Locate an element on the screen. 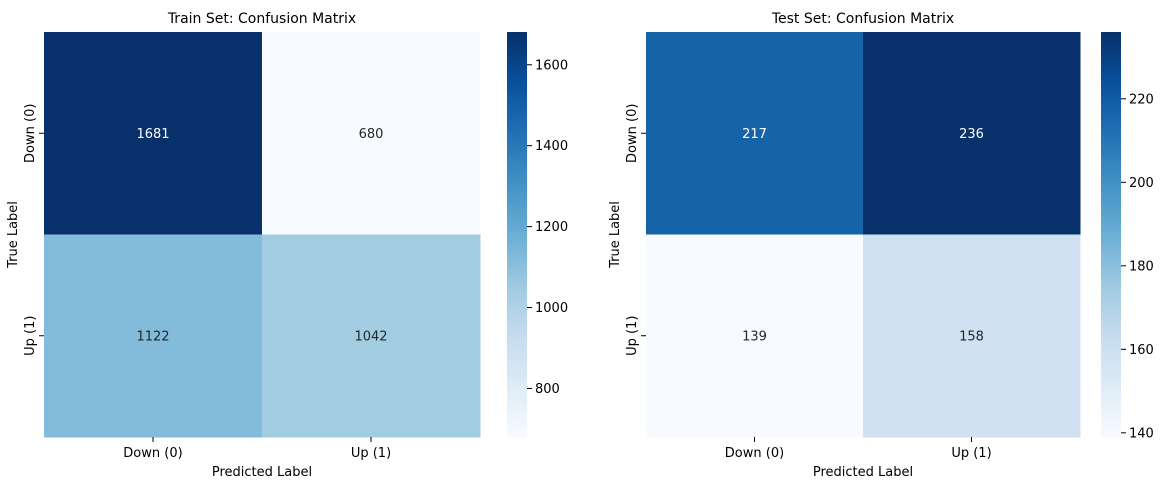 The image size is (1166, 494). train-chart-title: Train Set: Confusion Matrix is located at coordinates (261, 19).